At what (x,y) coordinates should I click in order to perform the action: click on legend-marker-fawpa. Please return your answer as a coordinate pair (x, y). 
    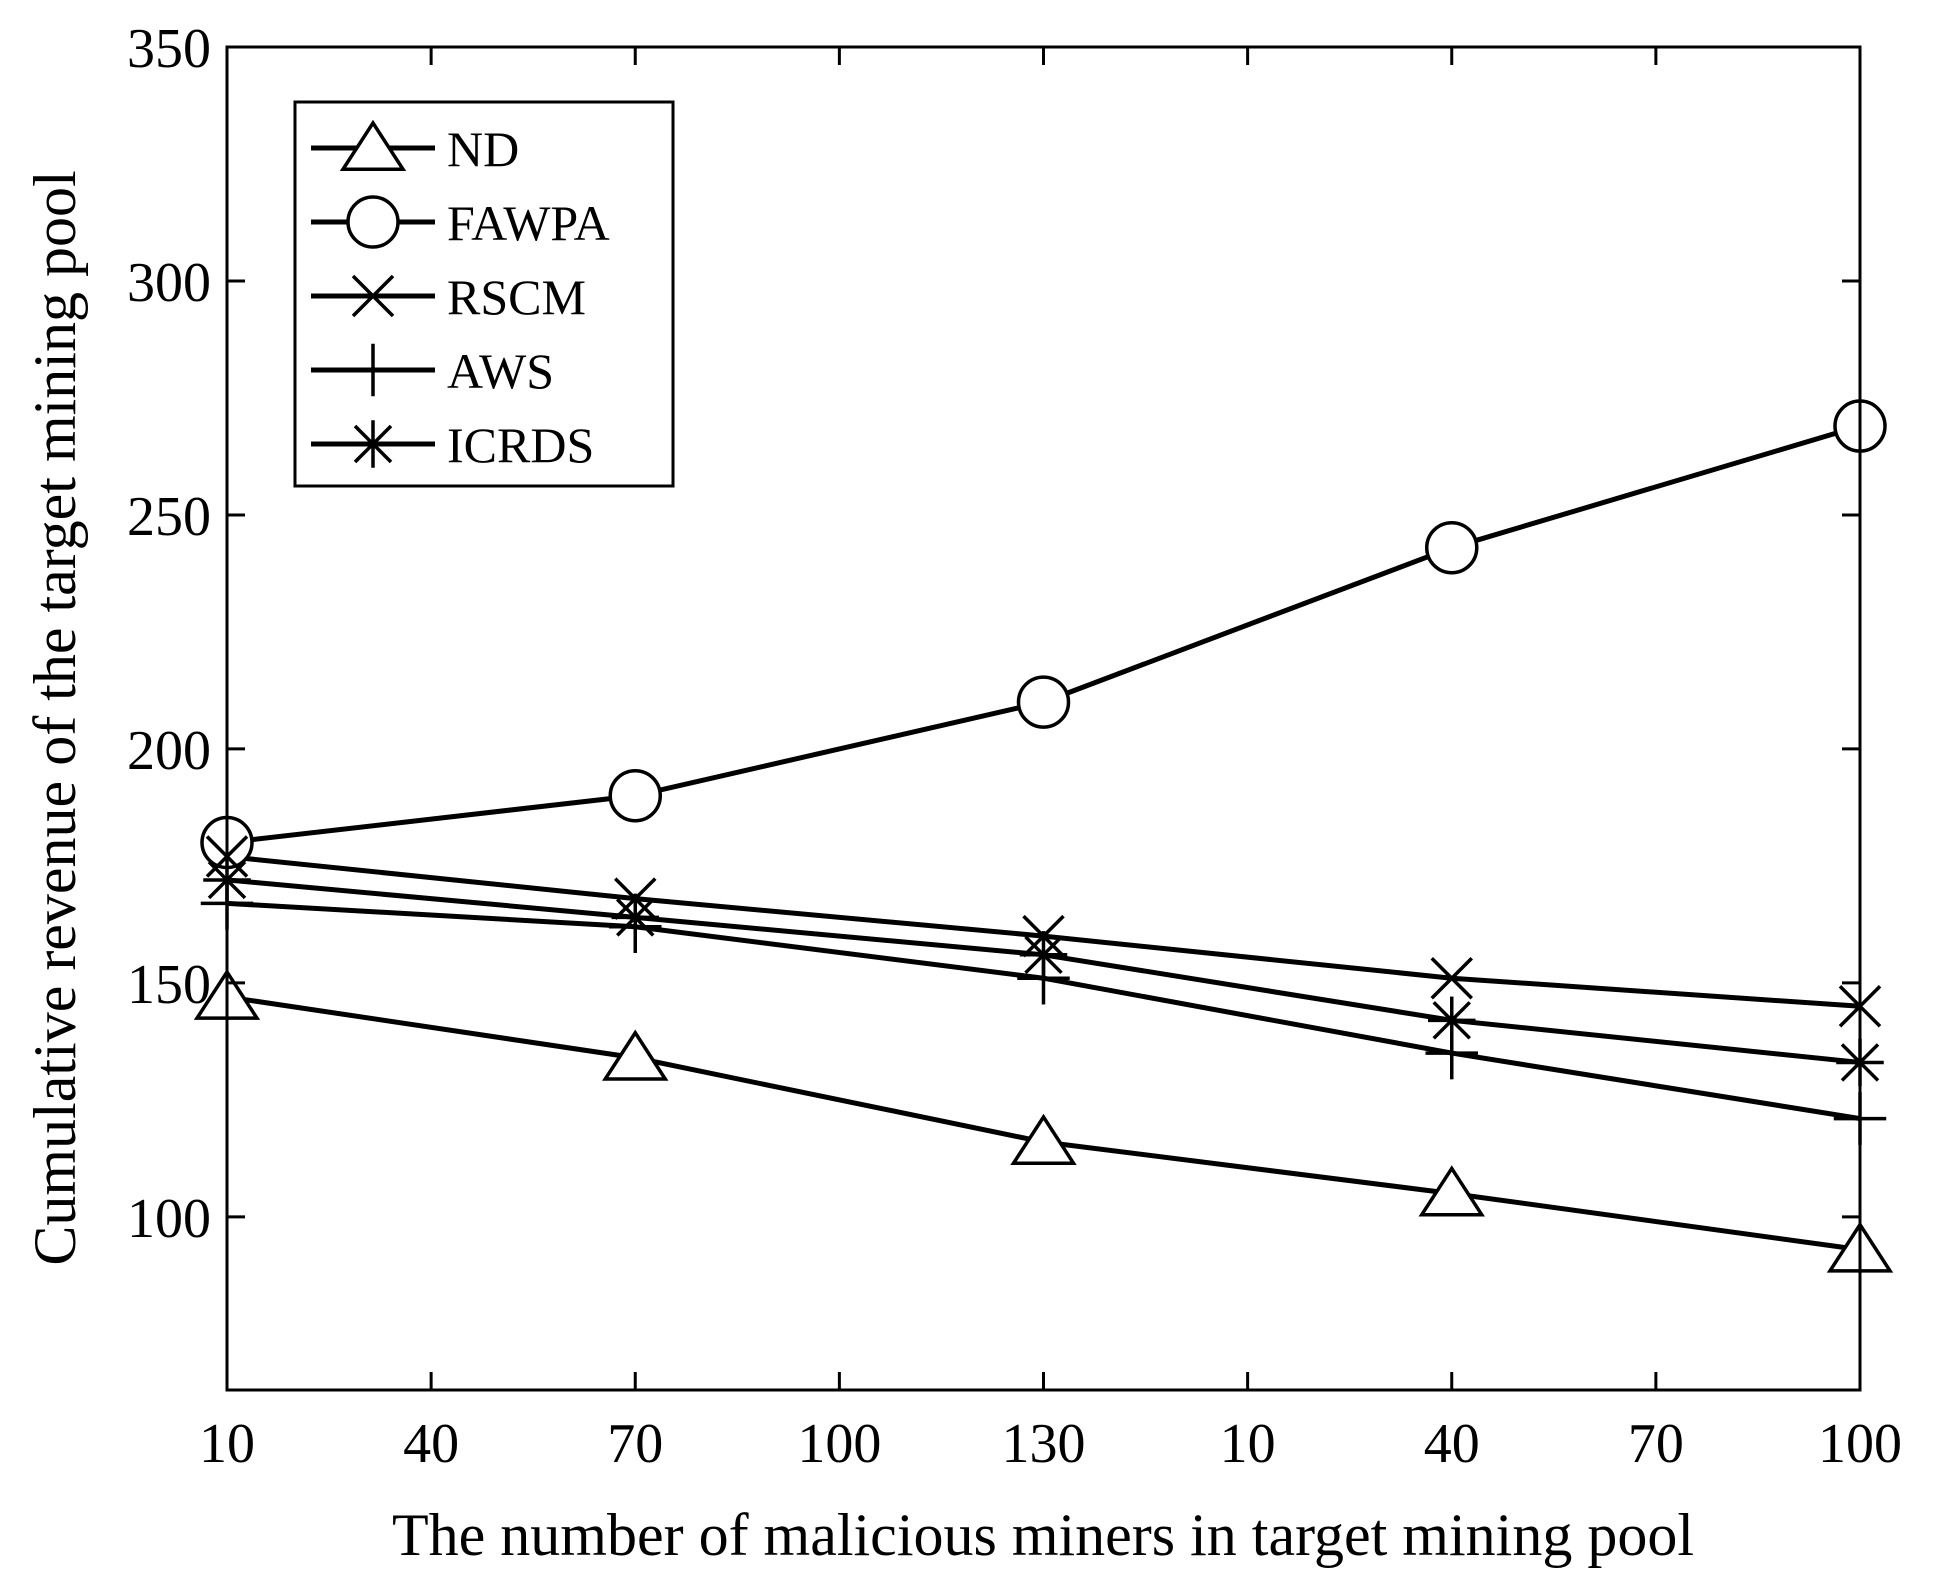
    Looking at the image, I should click on (373, 222).